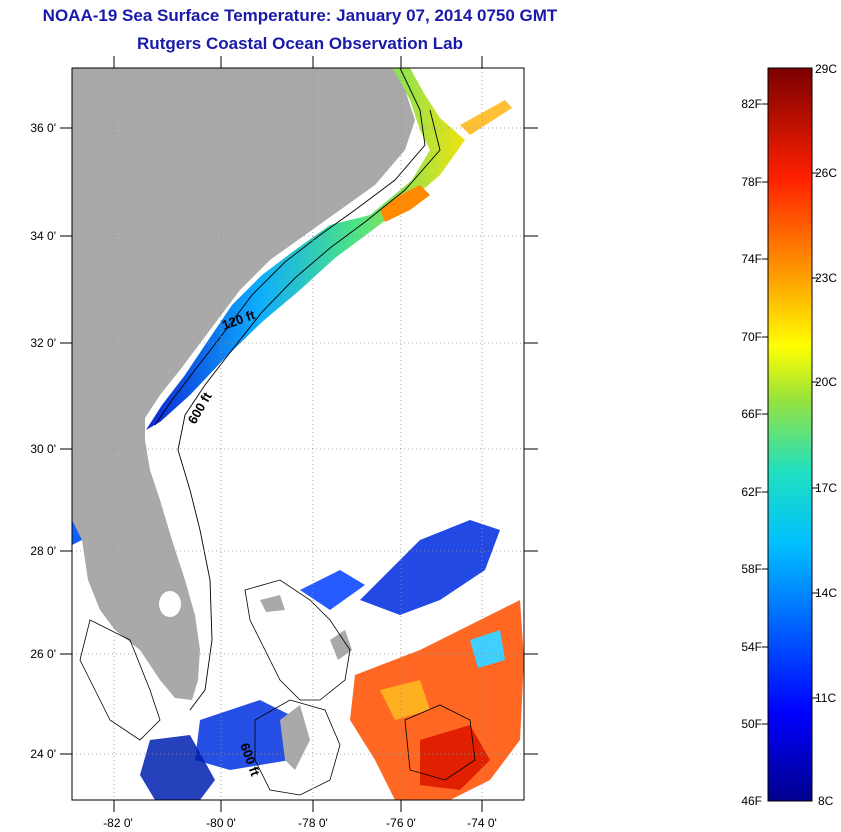 The width and height of the screenshot is (841, 832). Describe the element at coordinates (751, 647) in the screenshot. I see `colorbar-fahrenheit-label: 54F` at that location.